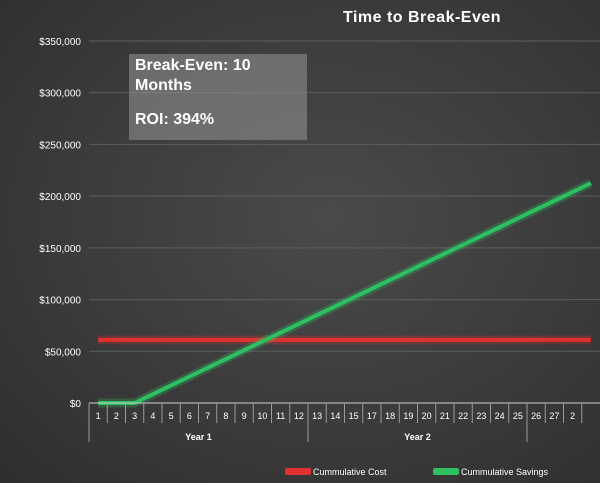 This screenshot has height=483, width=600. Describe the element at coordinates (500, 416) in the screenshot. I see `x-tick-label: 24` at that location.